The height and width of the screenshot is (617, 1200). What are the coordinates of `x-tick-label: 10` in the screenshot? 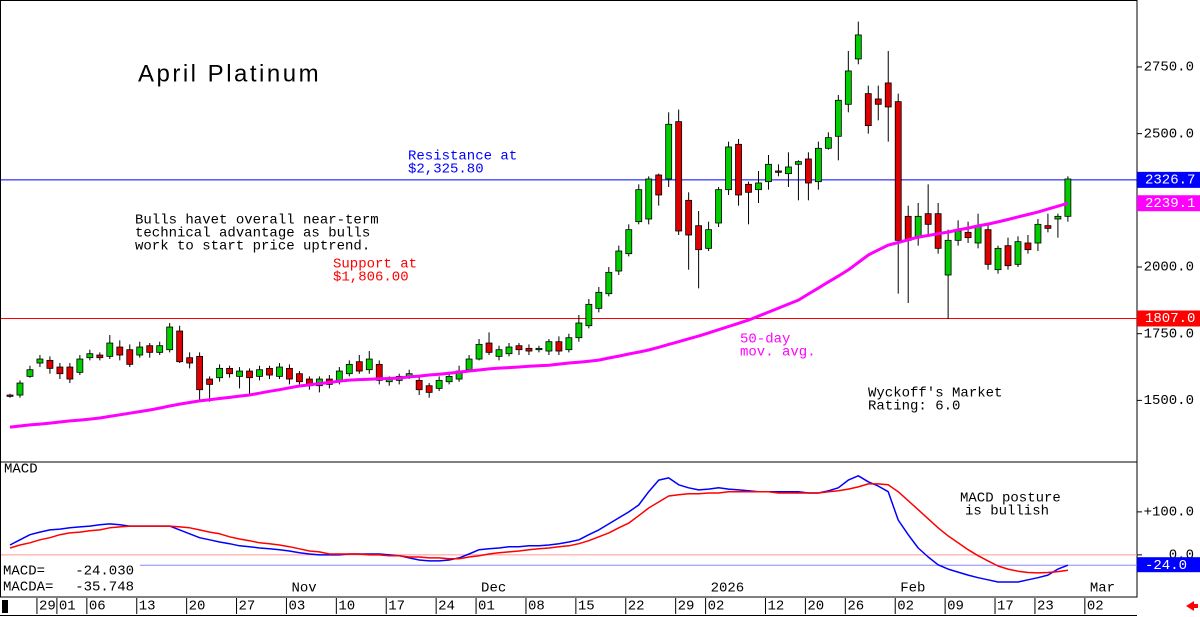 It's located at (346, 607).